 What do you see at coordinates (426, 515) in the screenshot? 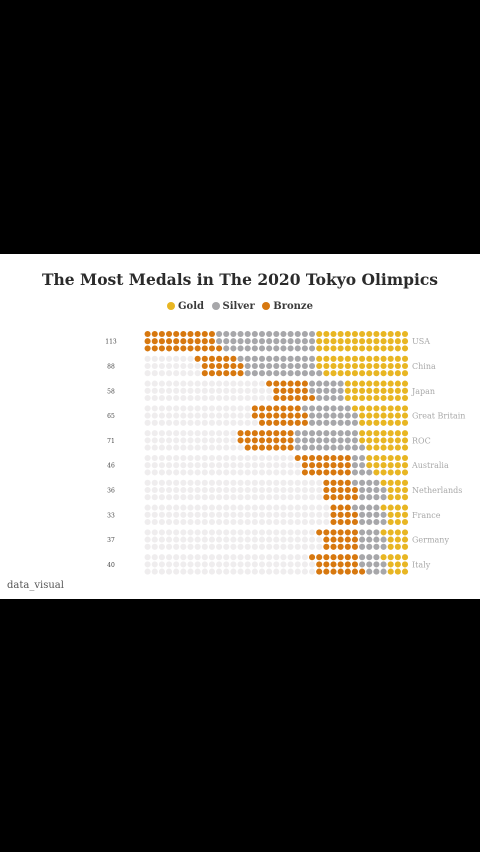
I see `country-label: France` at bounding box center [426, 515].